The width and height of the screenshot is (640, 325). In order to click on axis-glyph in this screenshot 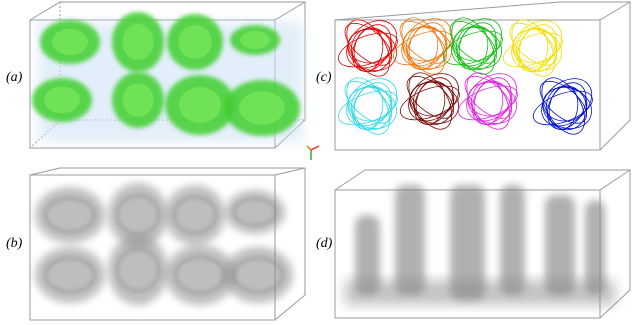, I will do `click(313, 152)`.